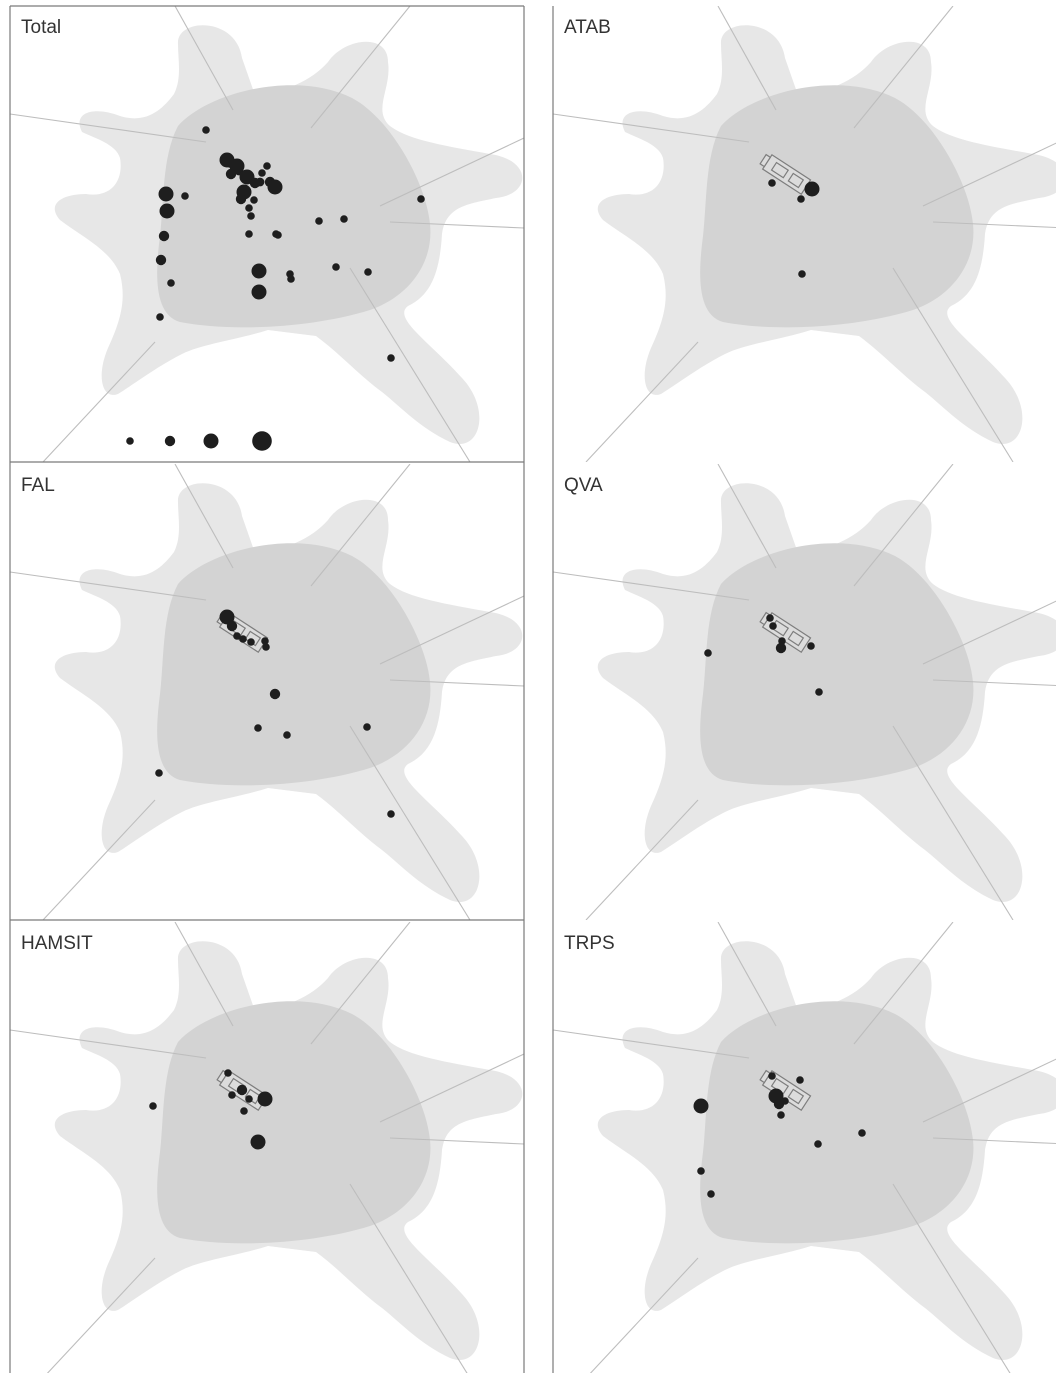 The width and height of the screenshot is (1056, 1373). Describe the element at coordinates (785, 174) in the screenshot. I see `building-plan` at that location.